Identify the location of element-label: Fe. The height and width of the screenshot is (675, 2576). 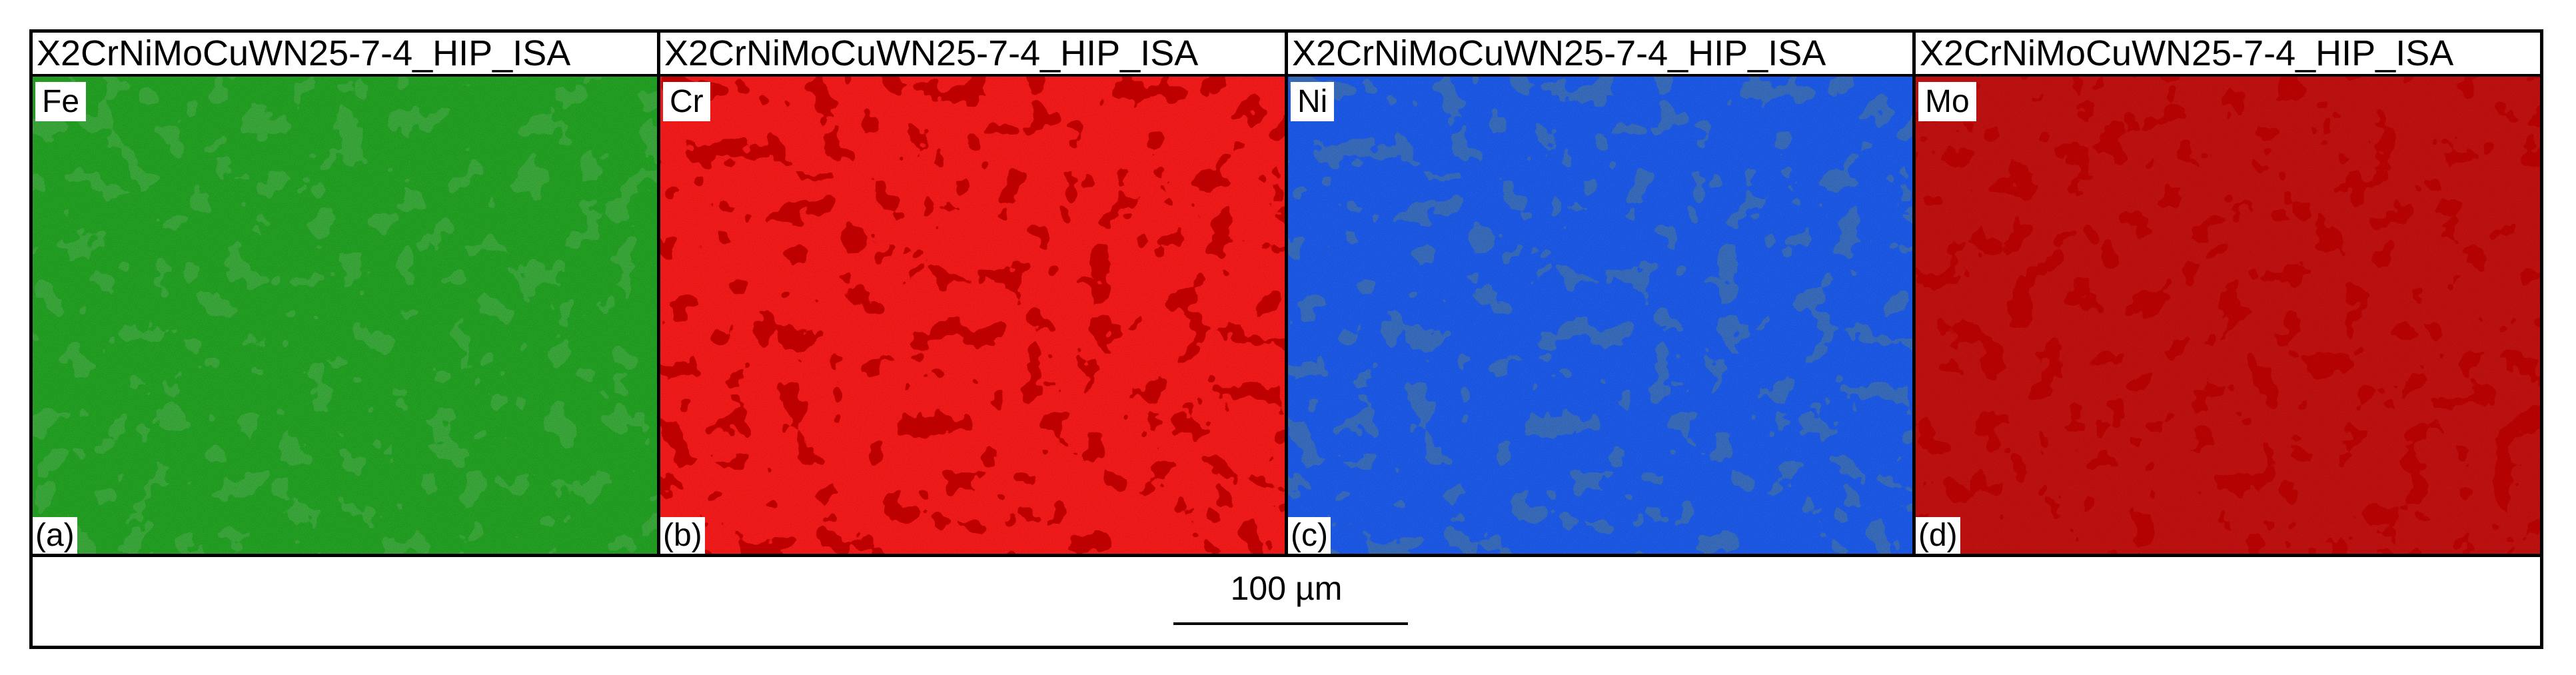
(61, 101).